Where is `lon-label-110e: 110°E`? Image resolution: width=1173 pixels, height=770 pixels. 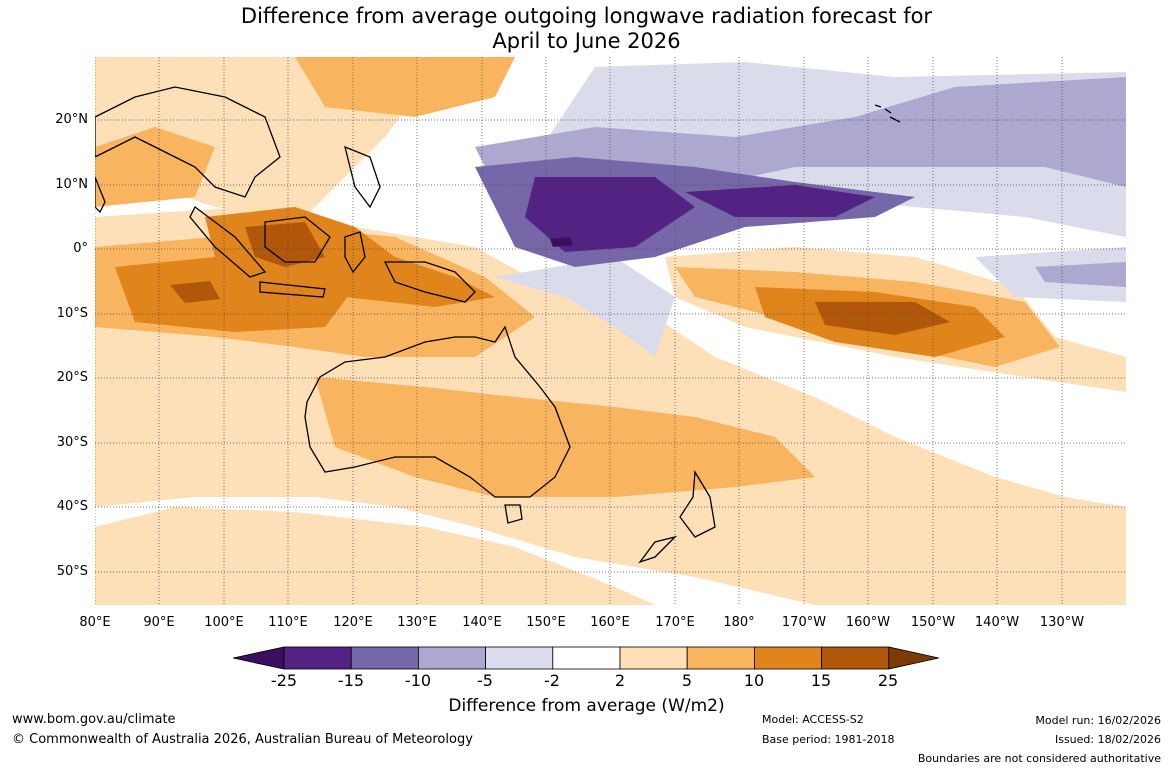
lon-label-110e: 110°E is located at coordinates (288, 622).